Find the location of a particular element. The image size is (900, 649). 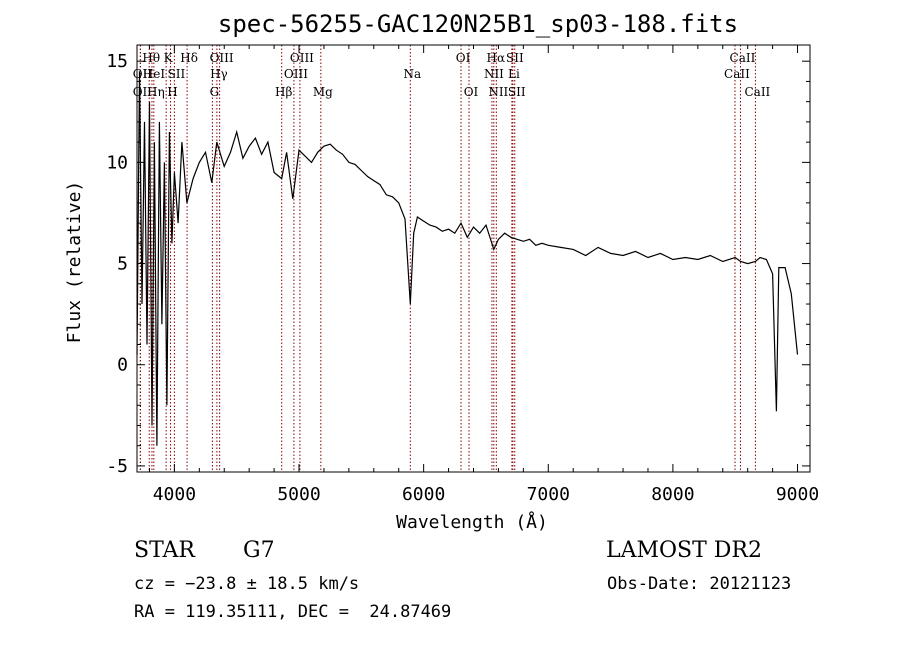

y-tick-label: 15 is located at coordinates (117, 61).